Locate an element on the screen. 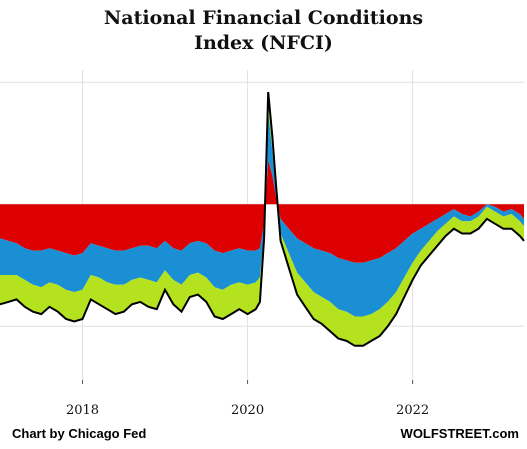 This screenshot has height=449, width=527. x-tick-label: 2022 is located at coordinates (412, 410).